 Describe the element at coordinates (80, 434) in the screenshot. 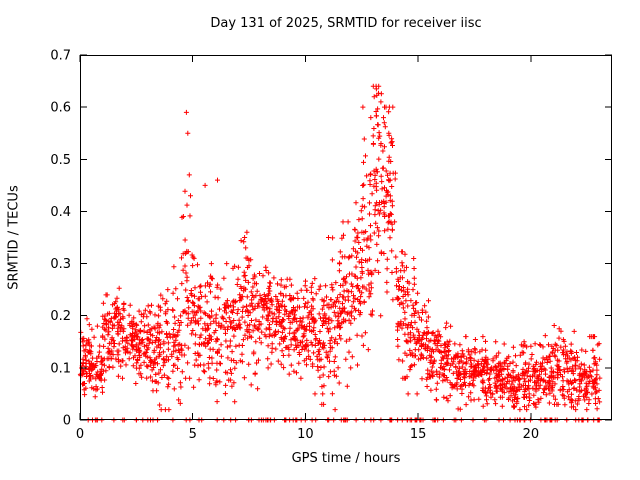

I see `x-tick-label: 0` at that location.